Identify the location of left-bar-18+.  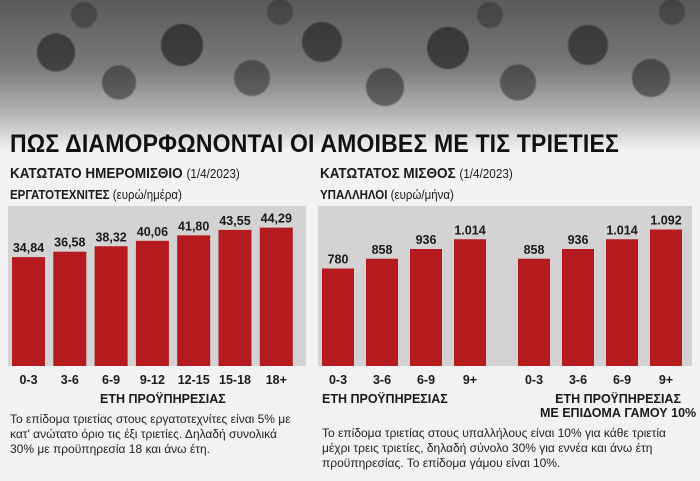
(276, 296).